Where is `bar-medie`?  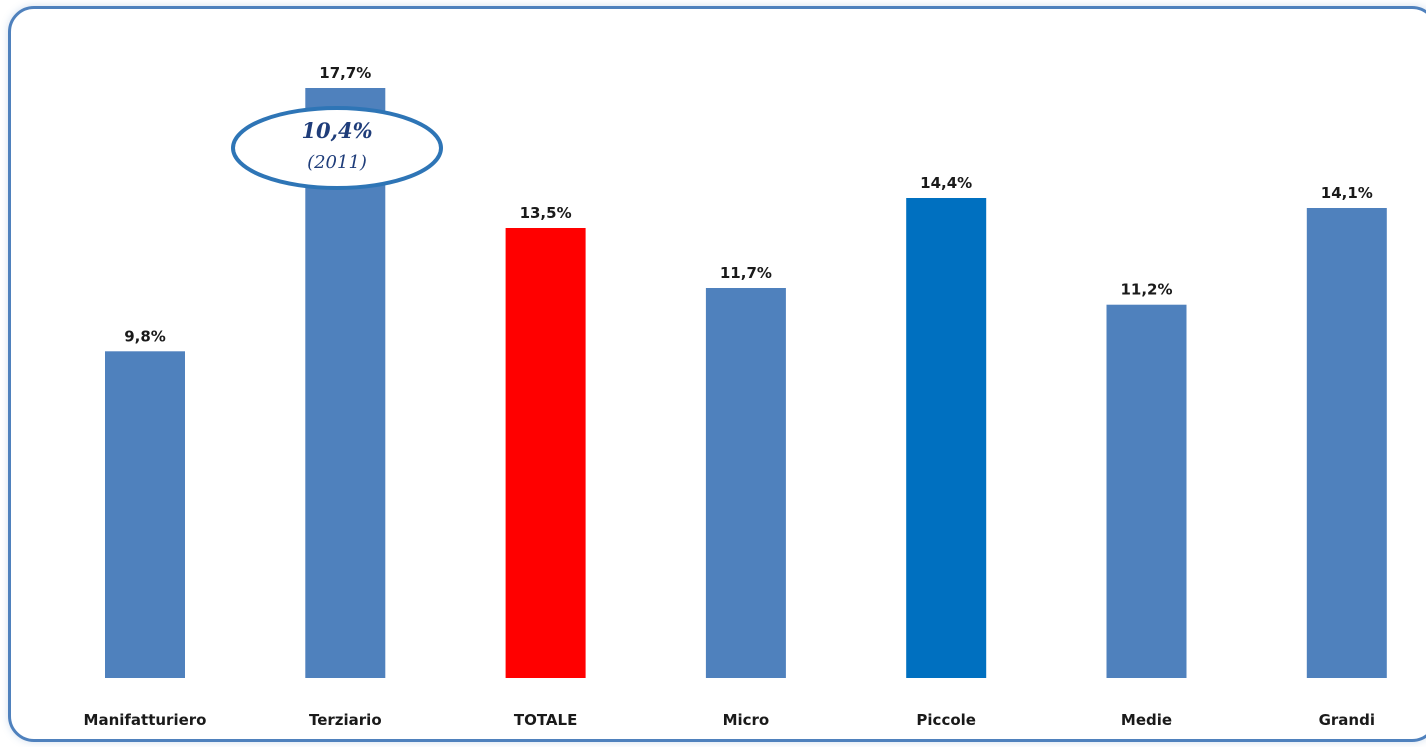
bar-medie is located at coordinates (1146, 491).